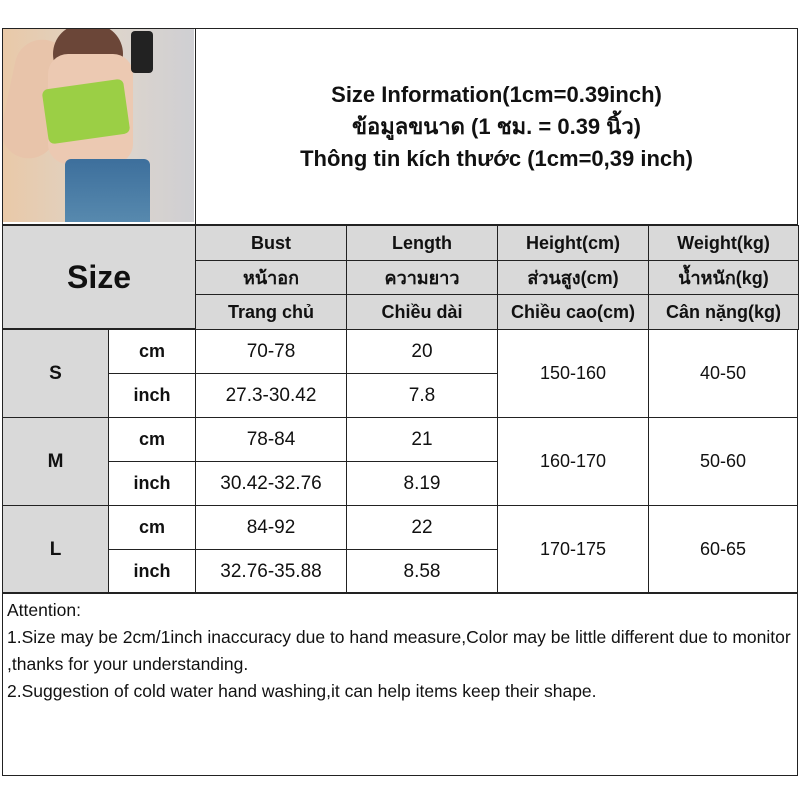 The height and width of the screenshot is (800, 800). What do you see at coordinates (422, 439) in the screenshot?
I see `length-cm: 21` at bounding box center [422, 439].